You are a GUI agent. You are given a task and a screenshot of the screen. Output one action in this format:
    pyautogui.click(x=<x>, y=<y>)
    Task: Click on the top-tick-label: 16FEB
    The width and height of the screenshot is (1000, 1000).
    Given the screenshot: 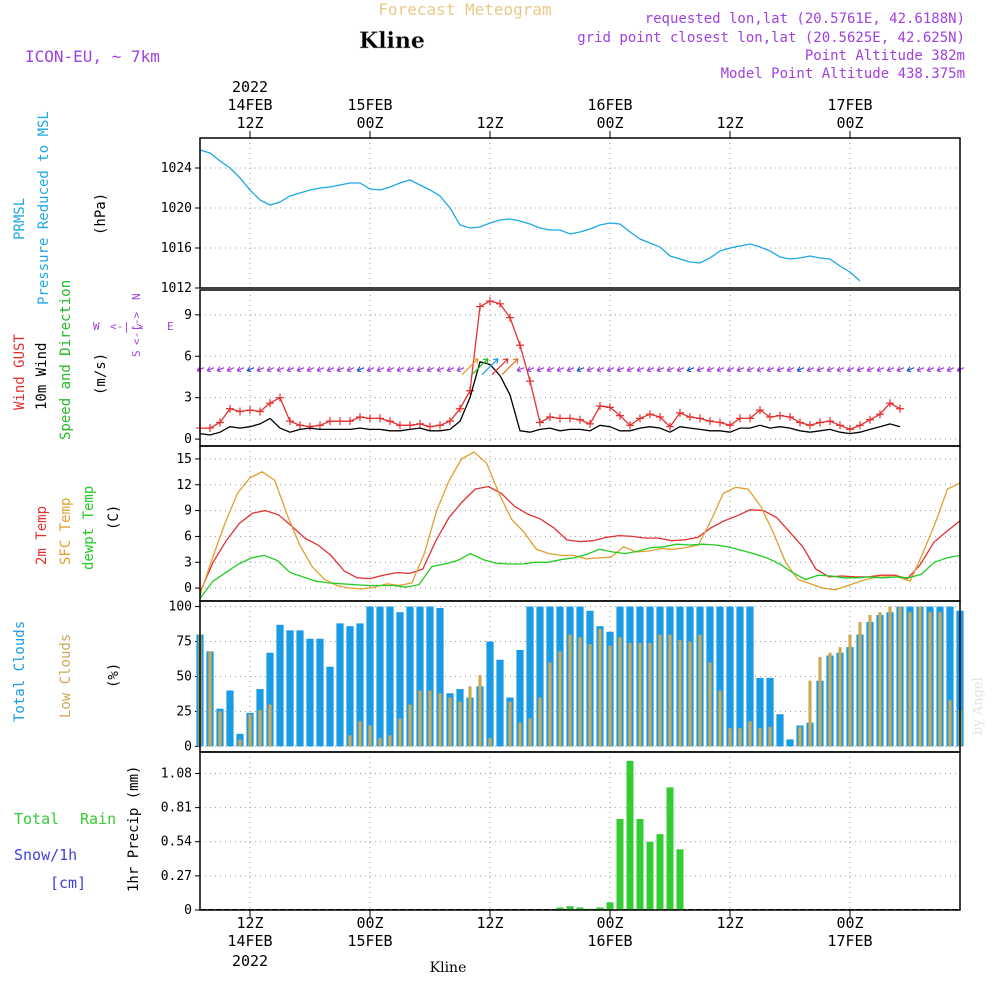 What is the action you would take?
    pyautogui.click(x=609, y=105)
    